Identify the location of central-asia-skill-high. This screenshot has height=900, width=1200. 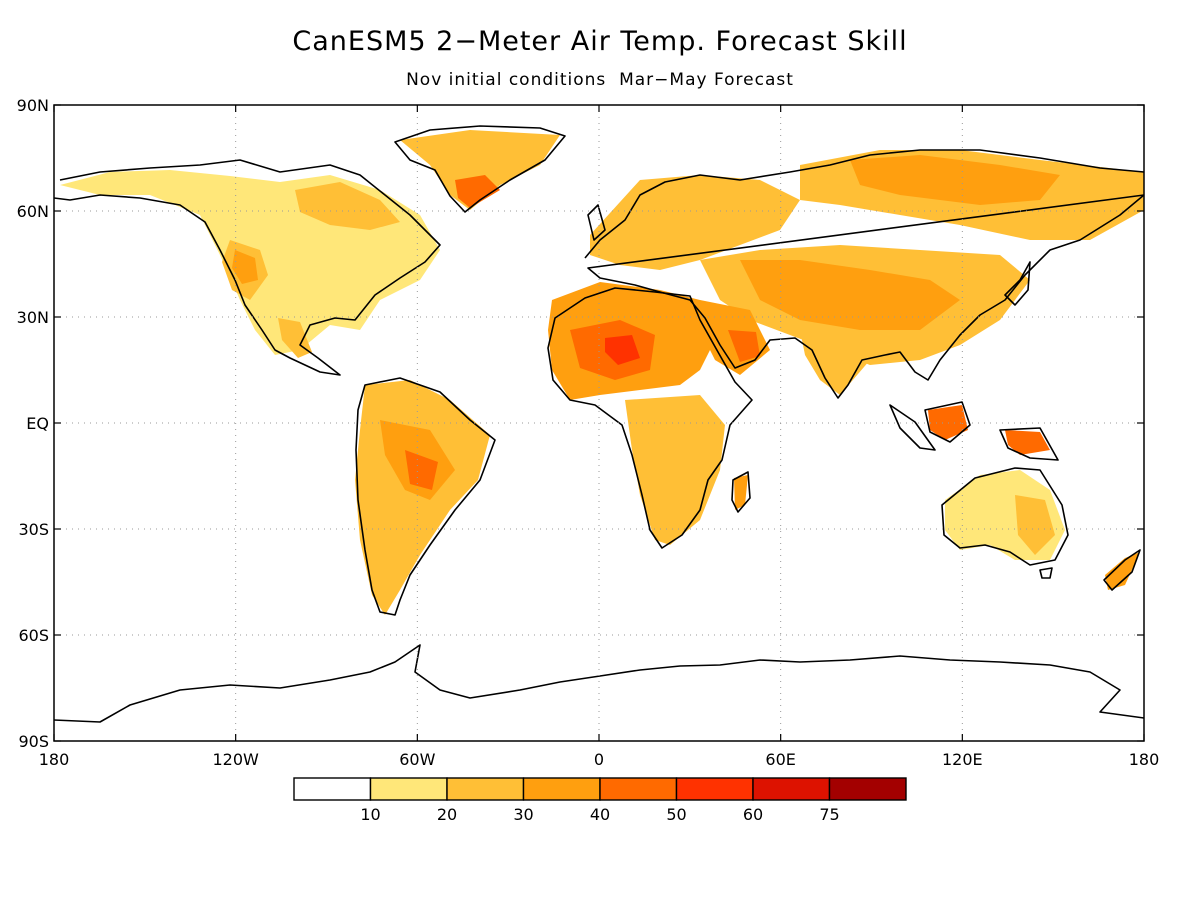
(850, 295).